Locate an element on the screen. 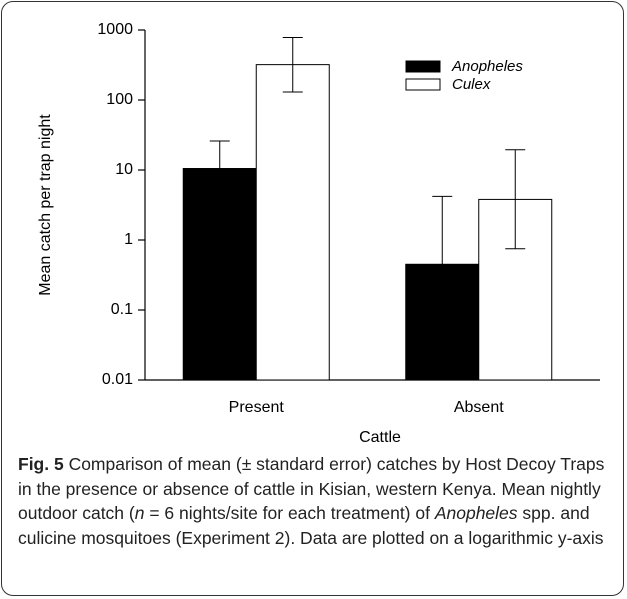 The image size is (627, 599). y-tick-label: 0.01 is located at coordinates (117, 379).